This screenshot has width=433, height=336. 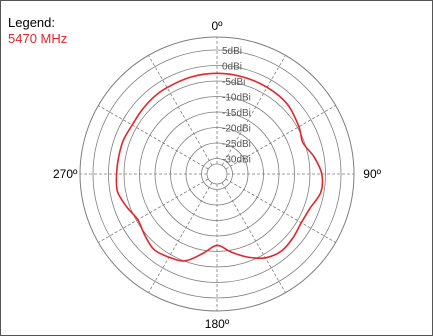 What do you see at coordinates (236, 144) in the screenshot?
I see `ring-label: -25dBi` at bounding box center [236, 144].